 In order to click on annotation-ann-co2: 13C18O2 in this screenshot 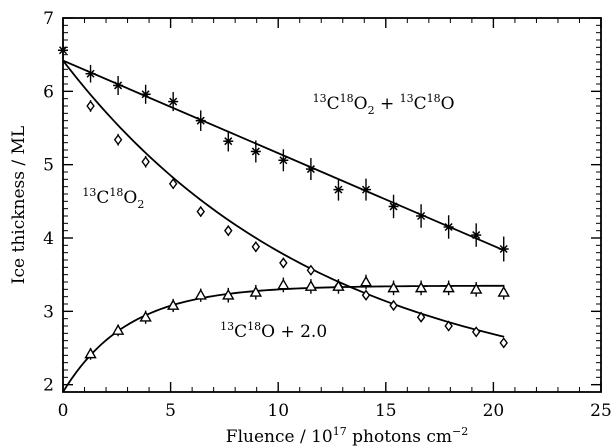, I will do `click(113, 198)`.